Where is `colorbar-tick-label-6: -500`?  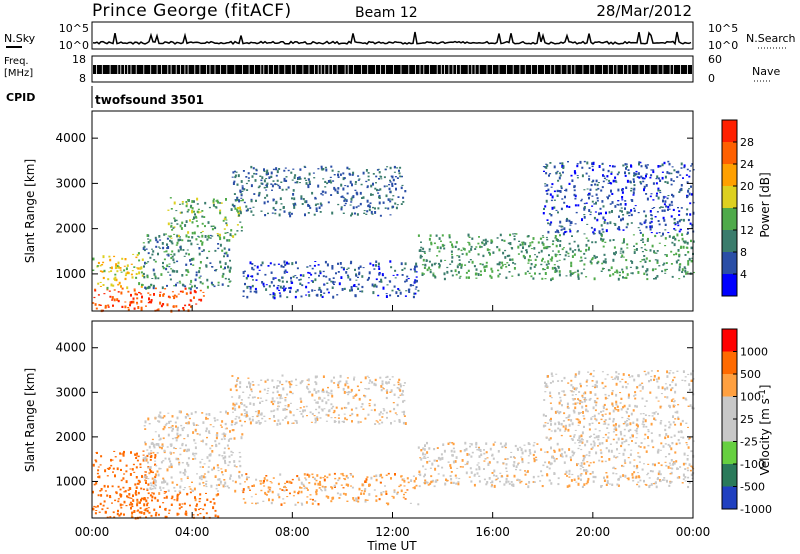
colorbar-tick-label-6: -500 is located at coordinates (752, 487).